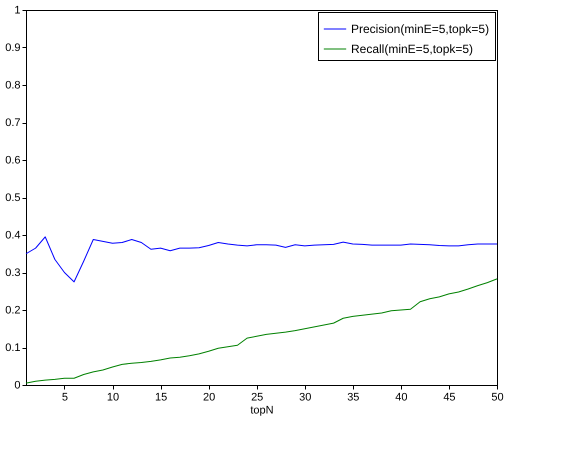  Describe the element at coordinates (12, 48) in the screenshot. I see `y-tick-label: 0.9` at that location.